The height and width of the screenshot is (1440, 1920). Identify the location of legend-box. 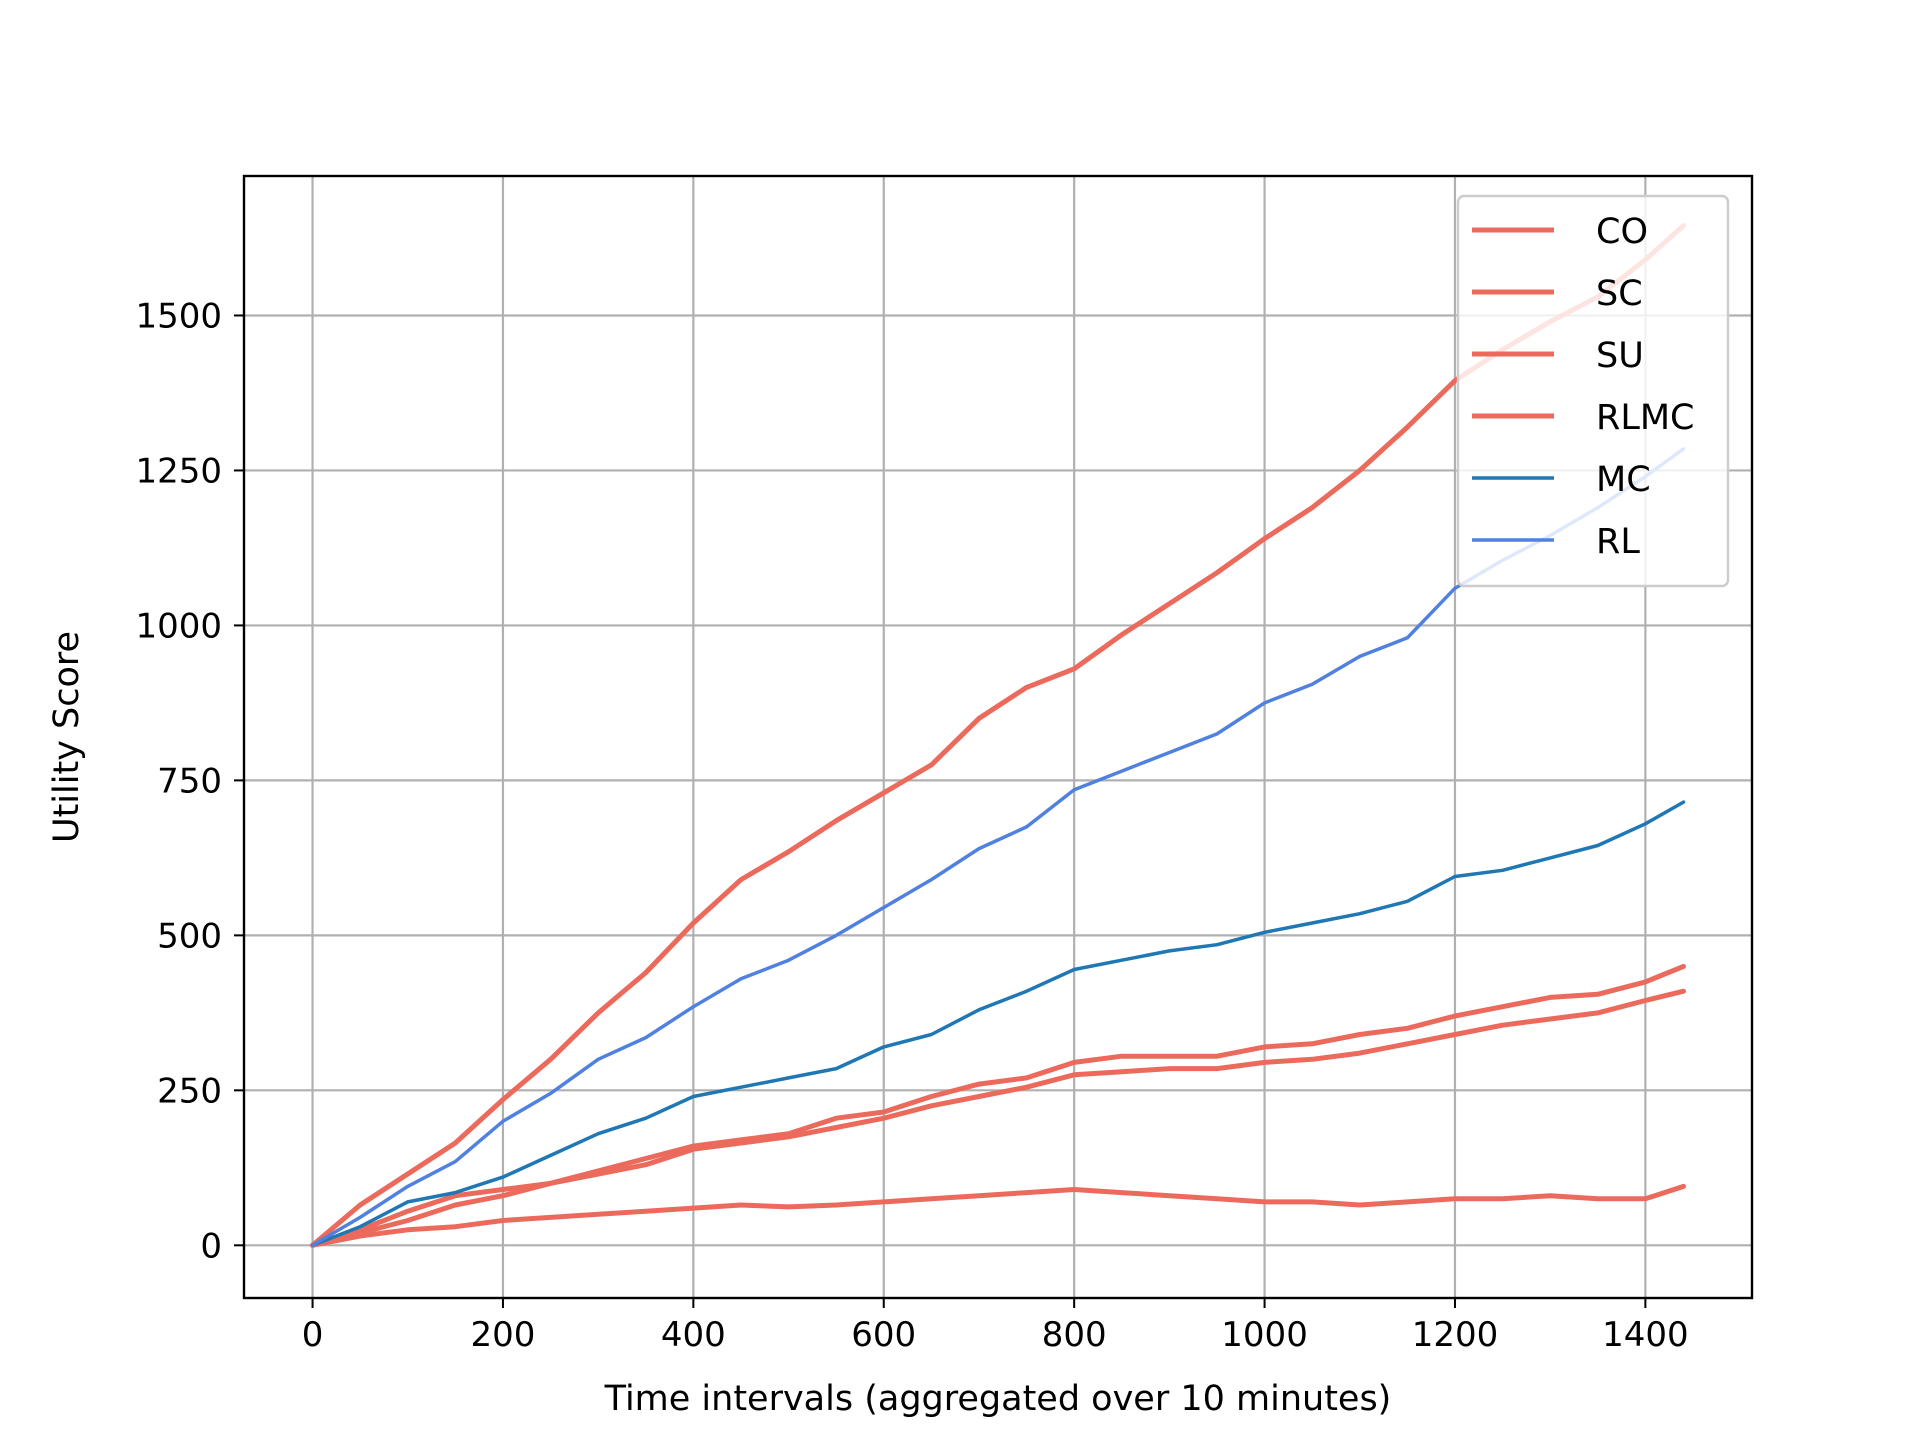
(1593, 391).